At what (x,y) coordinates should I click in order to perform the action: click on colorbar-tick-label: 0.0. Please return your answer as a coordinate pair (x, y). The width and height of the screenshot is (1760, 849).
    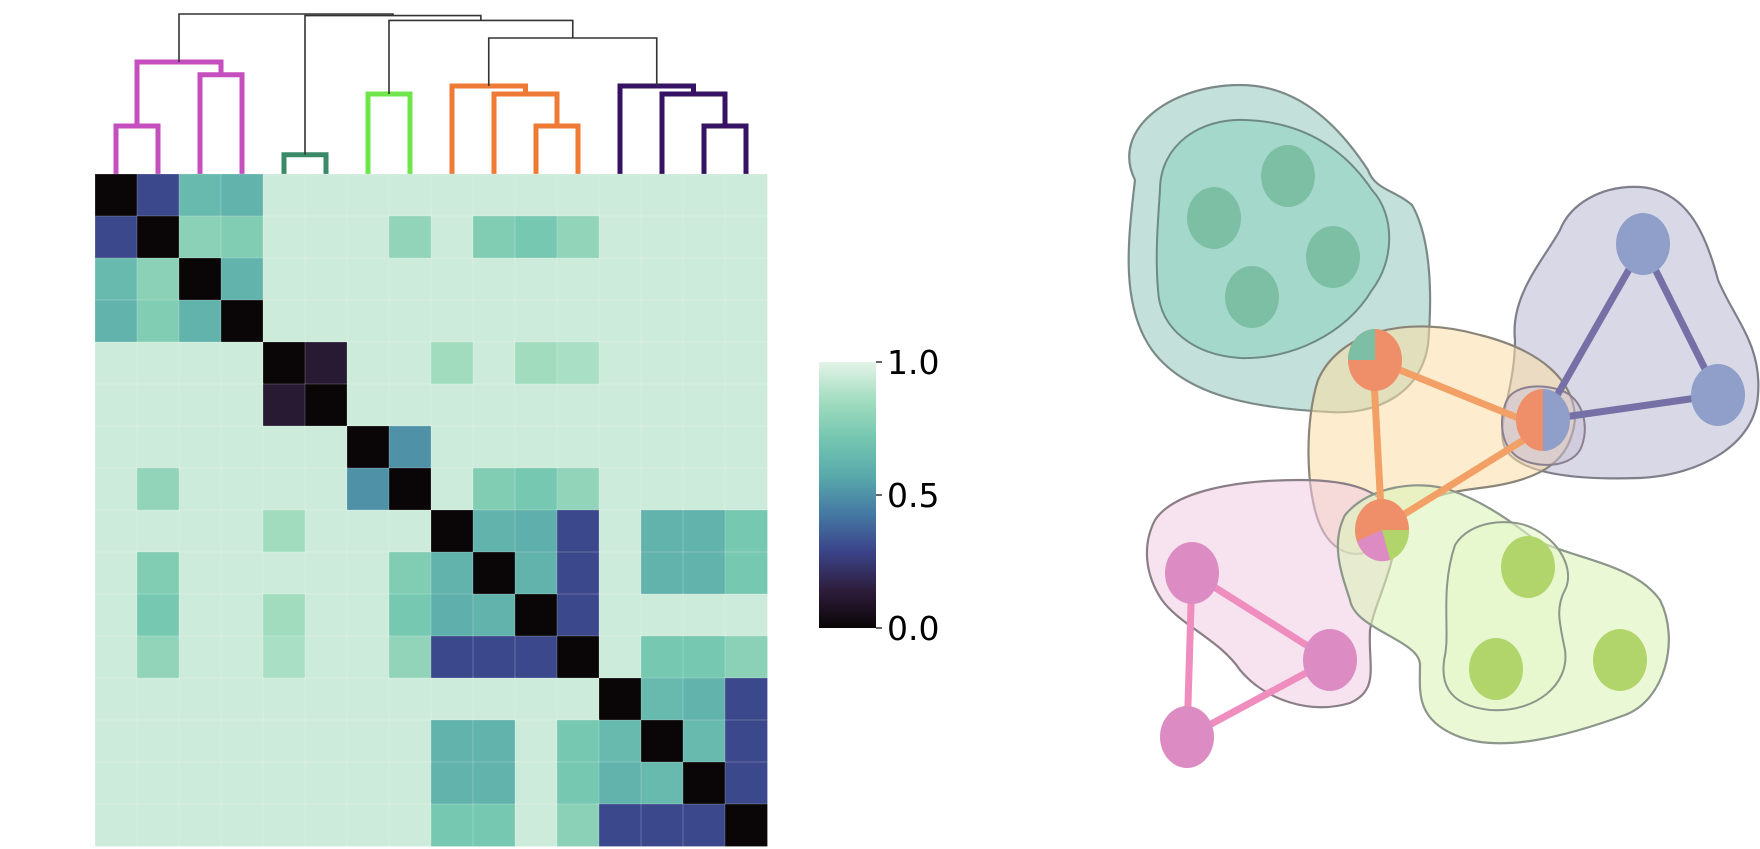
    Looking at the image, I should click on (913, 628).